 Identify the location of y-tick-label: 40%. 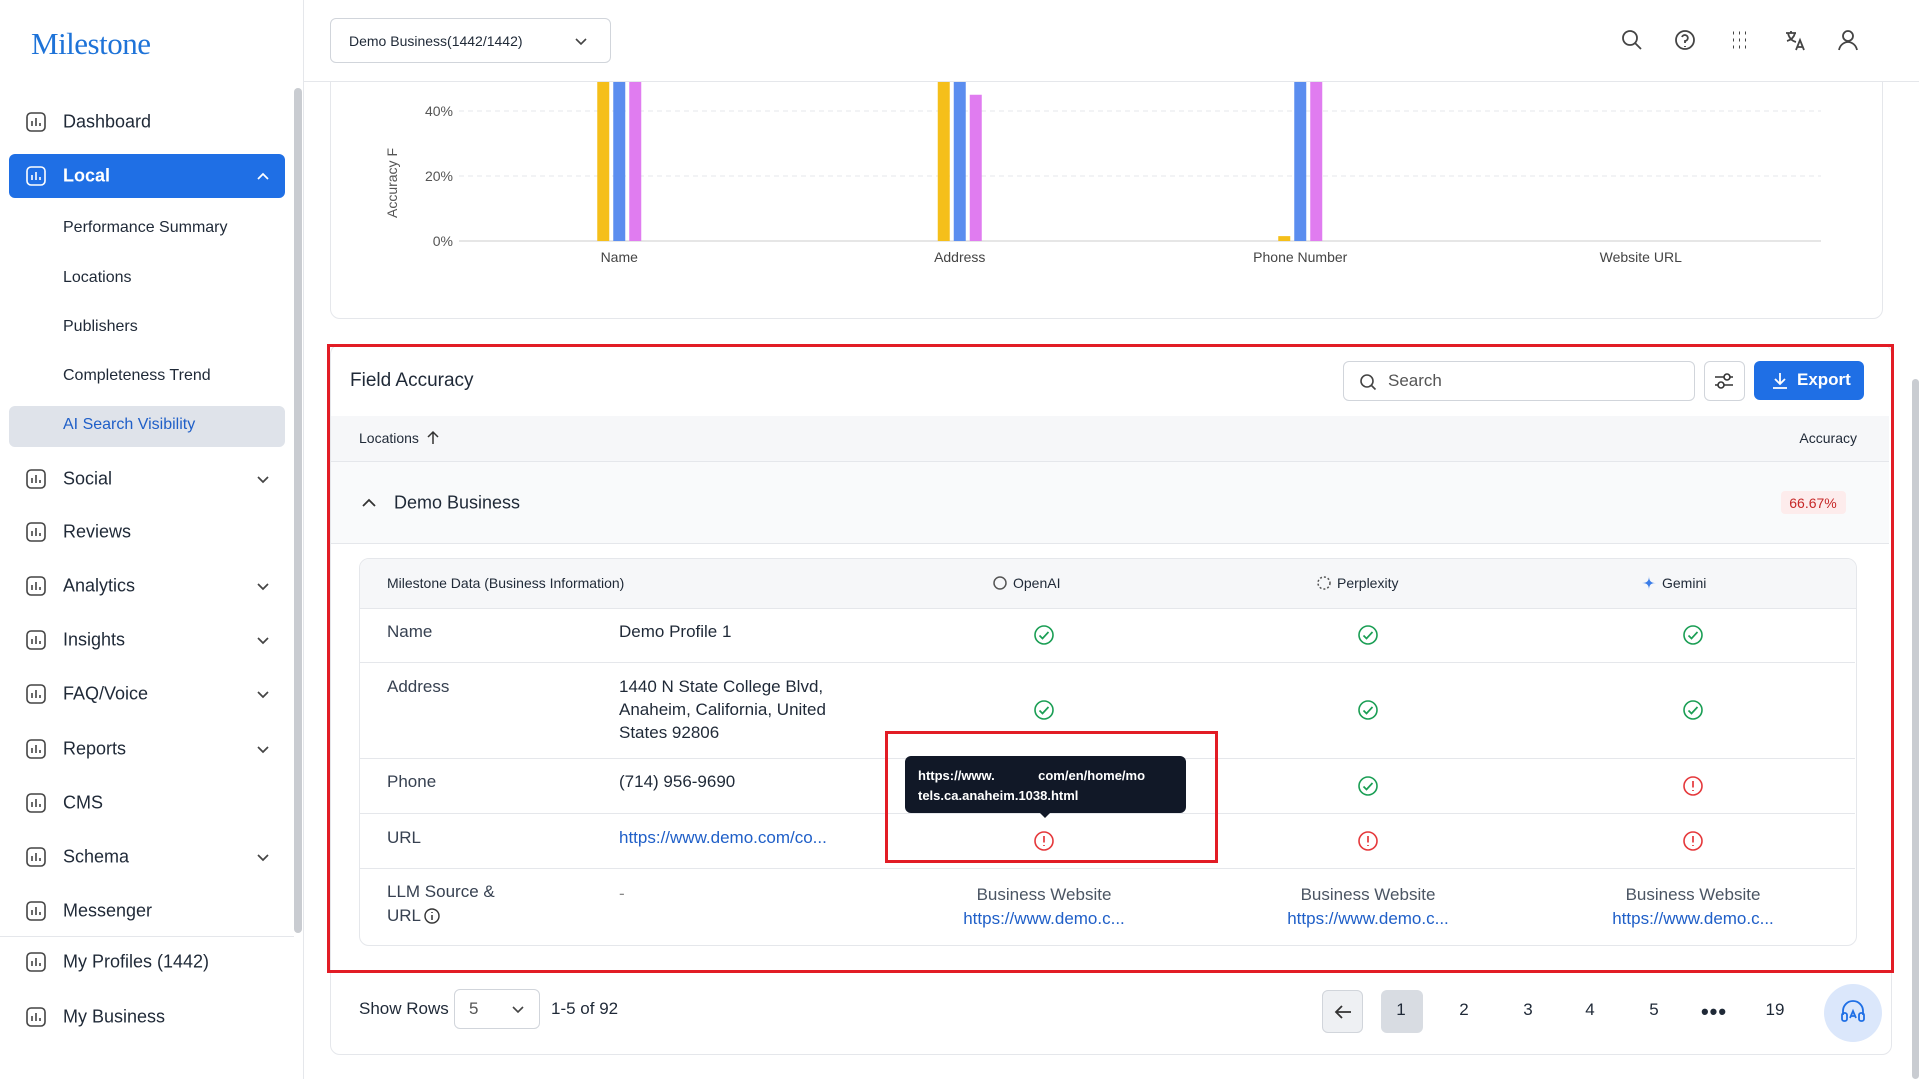
(439, 111).